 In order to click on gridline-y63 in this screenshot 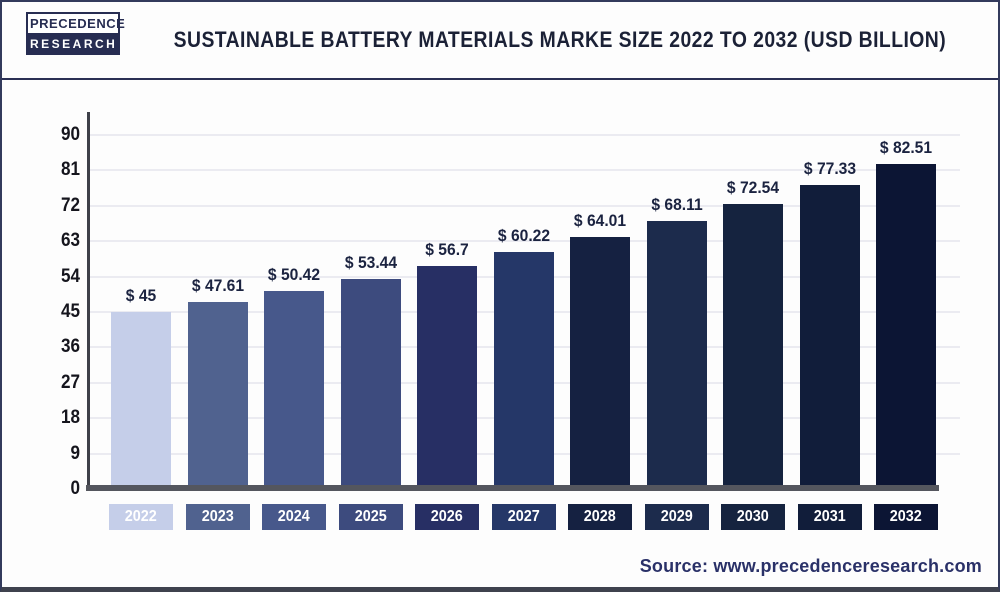, I will do `click(525, 241)`.